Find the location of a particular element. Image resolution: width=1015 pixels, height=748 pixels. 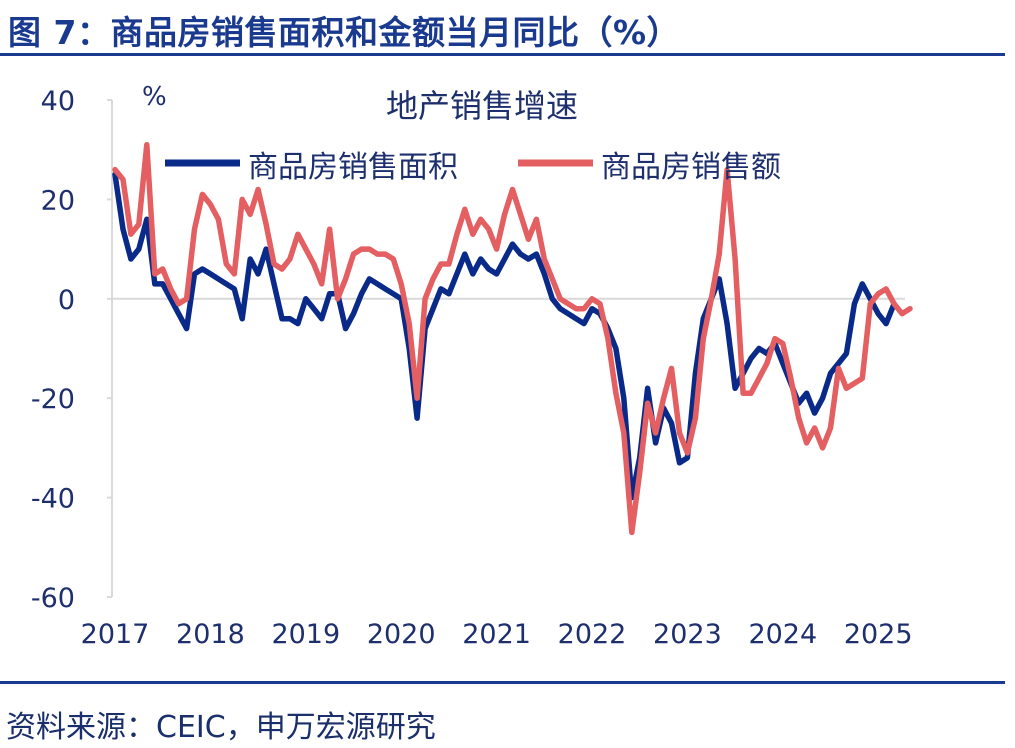

y-tick-label: -20 is located at coordinates (53, 399).